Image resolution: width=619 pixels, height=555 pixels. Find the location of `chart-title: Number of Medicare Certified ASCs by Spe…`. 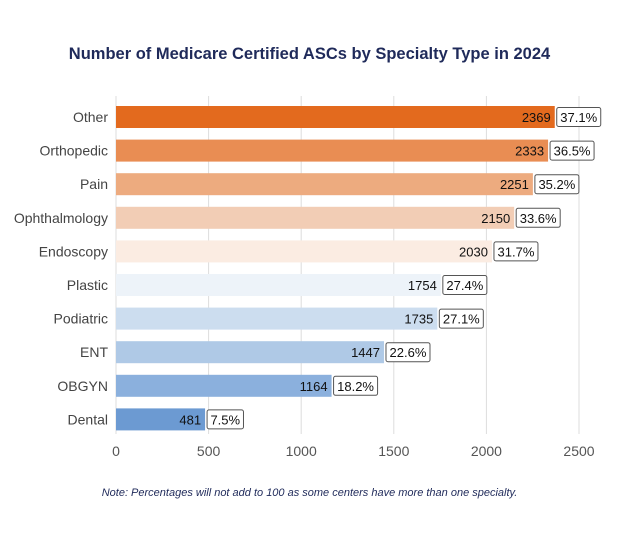

chart-title: Number of Medicare Certified ASCs by Spe… is located at coordinates (309, 54).